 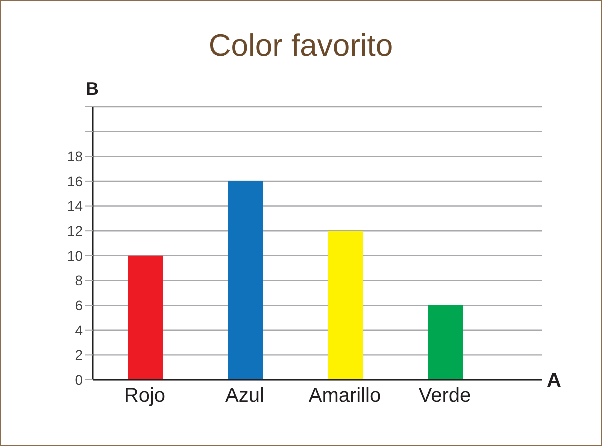 I want to click on y-tick-label: 10, so click(x=75, y=256).